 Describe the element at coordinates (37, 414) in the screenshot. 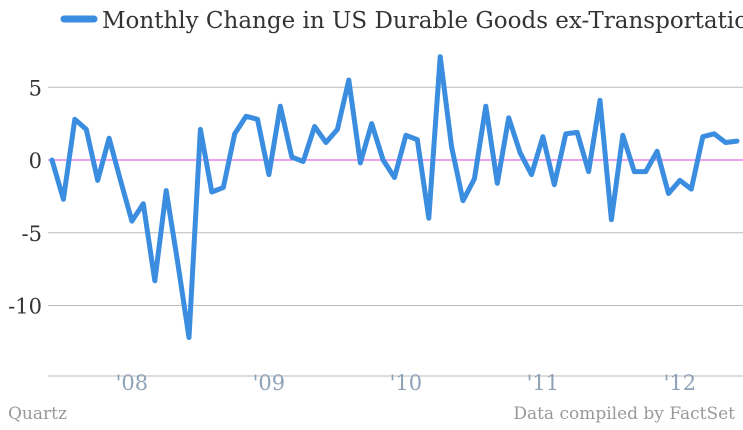

I see `source-credit: Quartz` at that location.